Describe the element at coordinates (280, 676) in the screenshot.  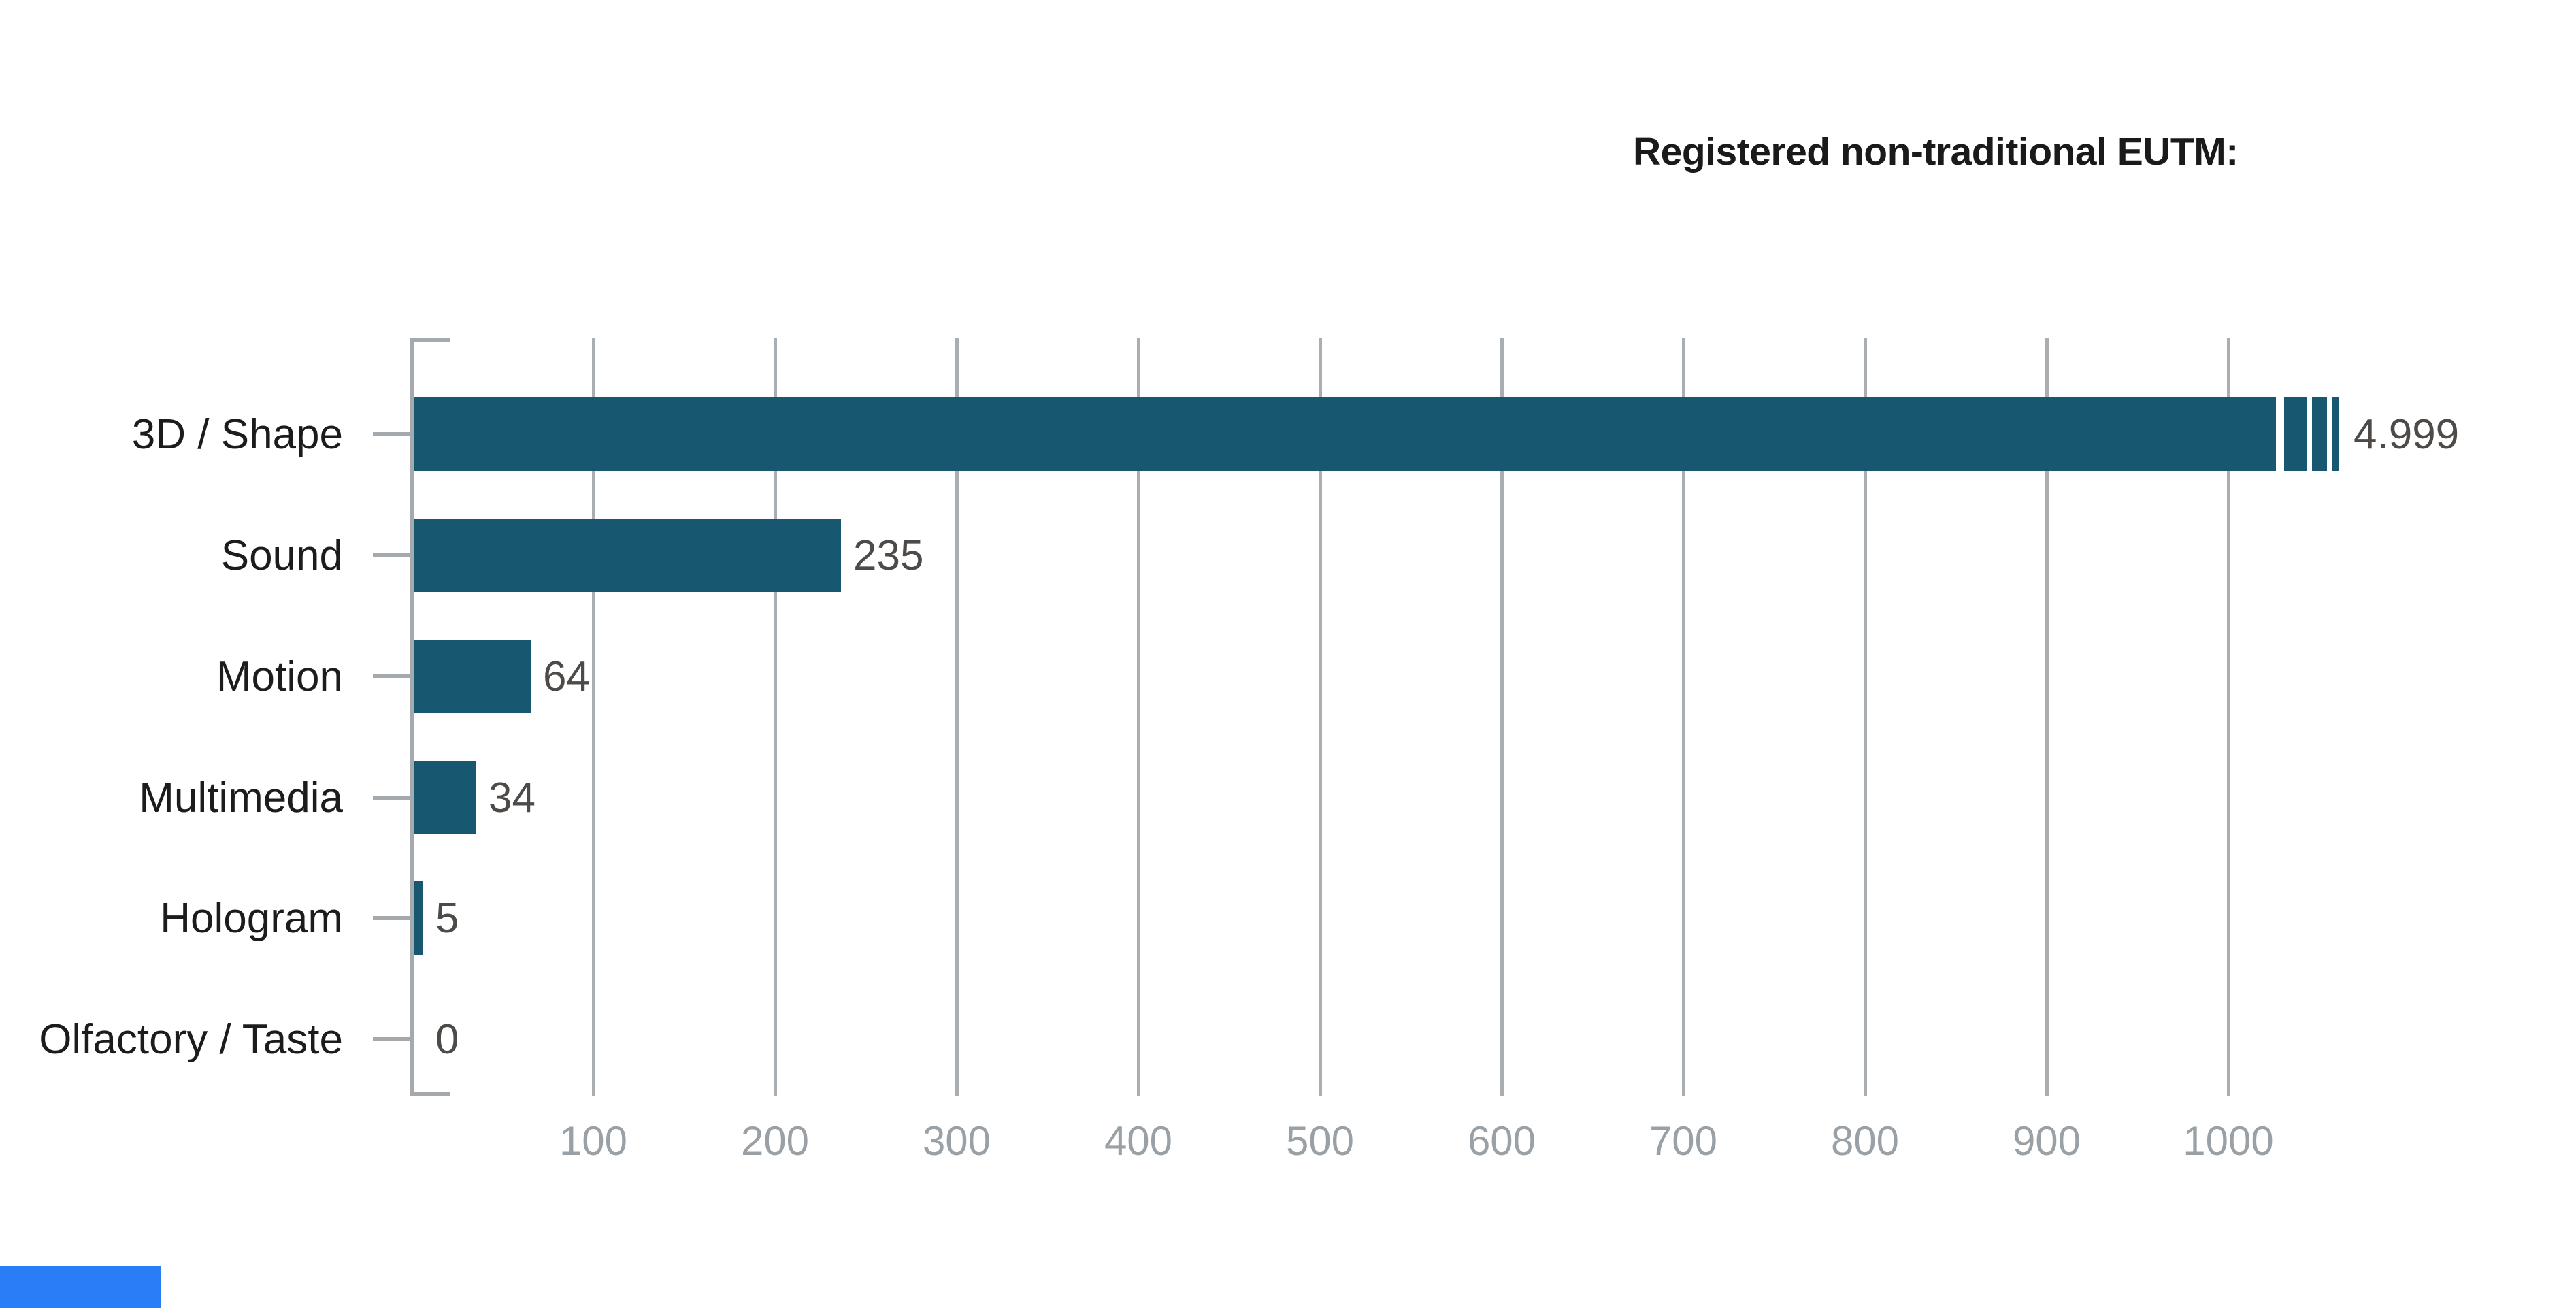
I see `category-label: Motion` at that location.